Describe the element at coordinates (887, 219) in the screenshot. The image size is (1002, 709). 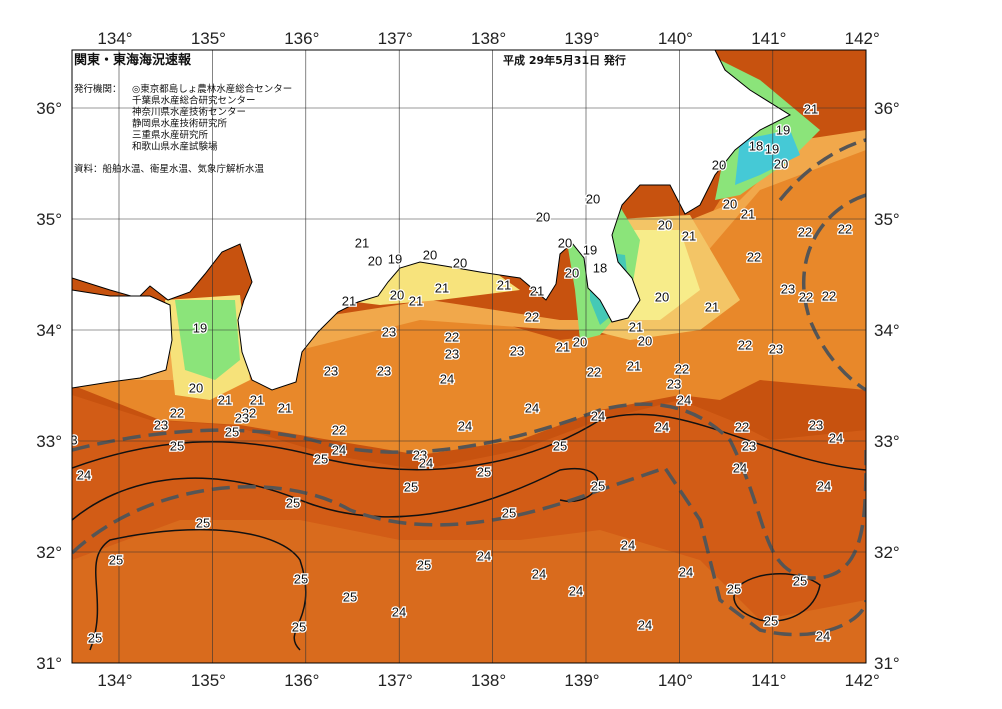
I see `lat-label: 35°` at that location.